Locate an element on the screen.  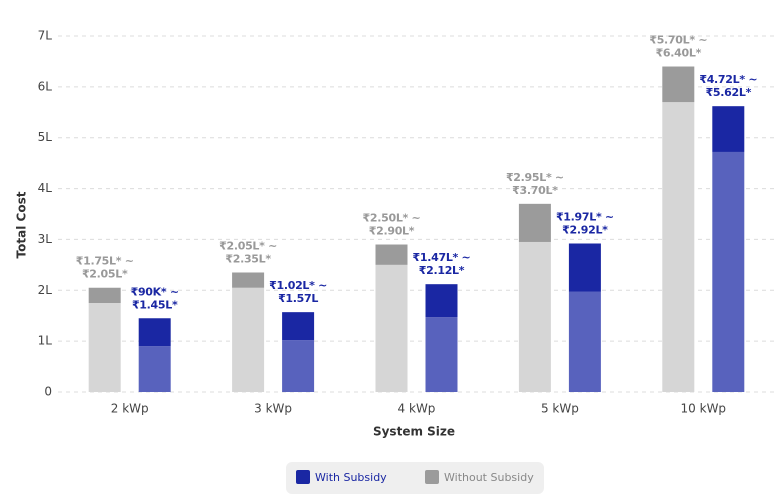
value-label: ₹5.70L* ~ is located at coordinates (678, 40).